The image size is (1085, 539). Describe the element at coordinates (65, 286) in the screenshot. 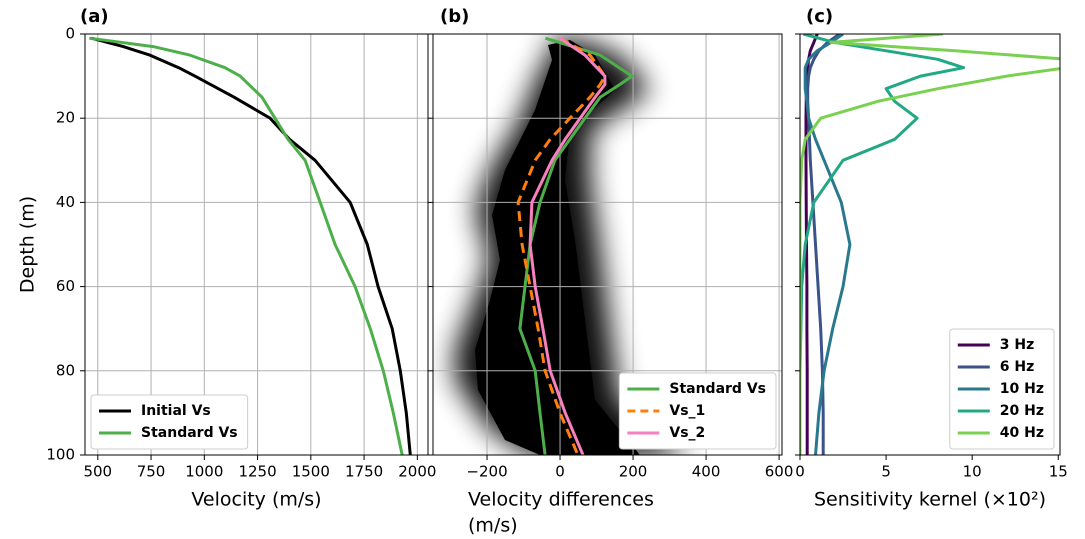

I see `y-tick-label: 60` at that location.